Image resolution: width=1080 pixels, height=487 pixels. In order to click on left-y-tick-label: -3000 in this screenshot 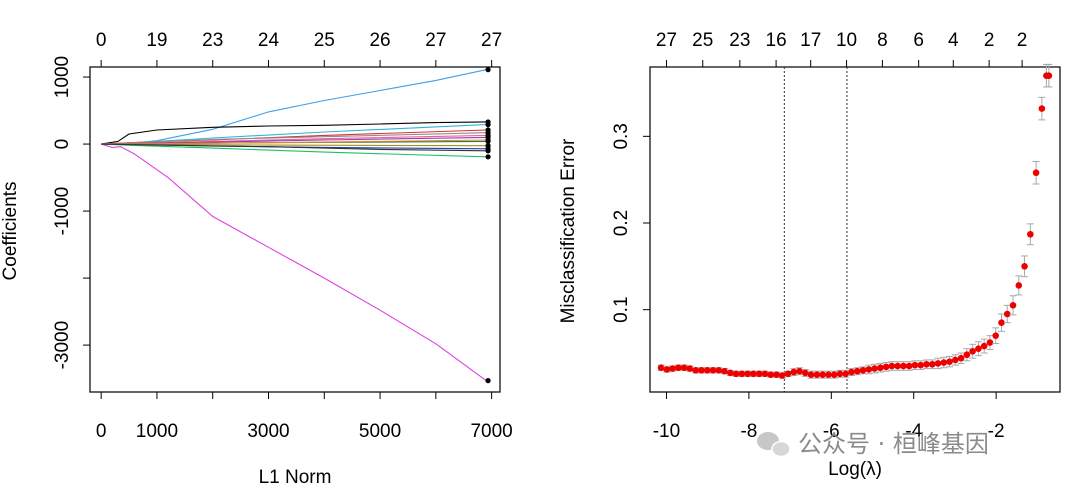, I will do `click(62, 345)`.